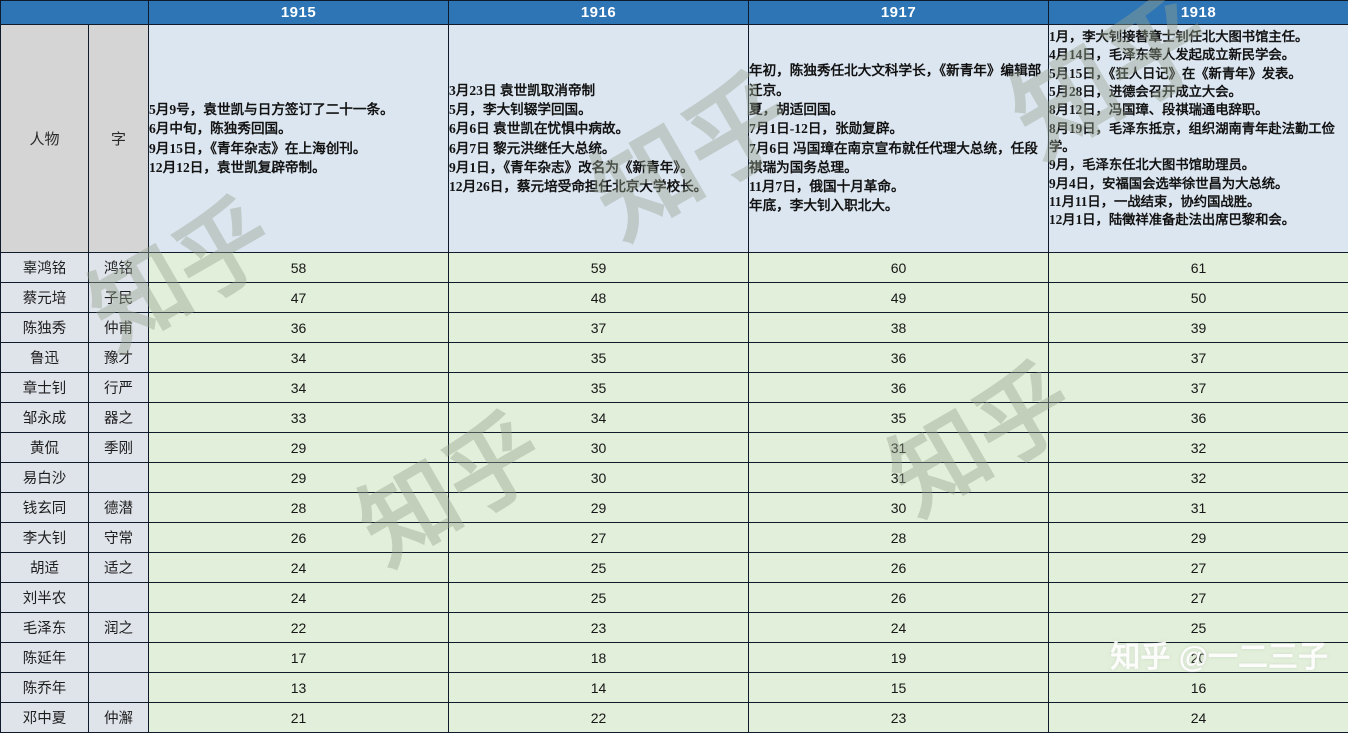 The image size is (1348, 733). What do you see at coordinates (899, 628) in the screenshot?
I see `cell-age-1917: 24` at bounding box center [899, 628].